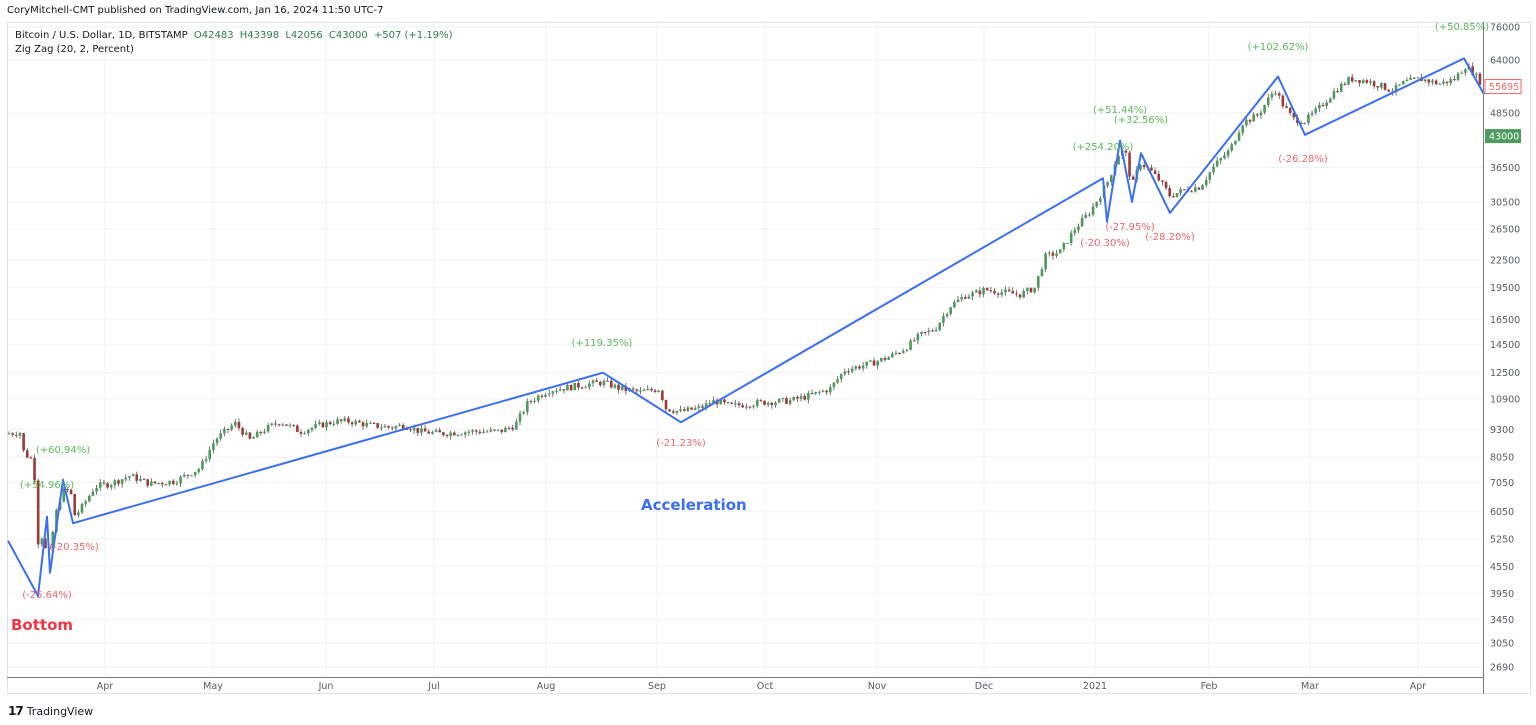 This screenshot has width=1536, height=725. Describe the element at coordinates (1170, 237) in the screenshot. I see `swing-low-label: (-28.20%)` at that location.